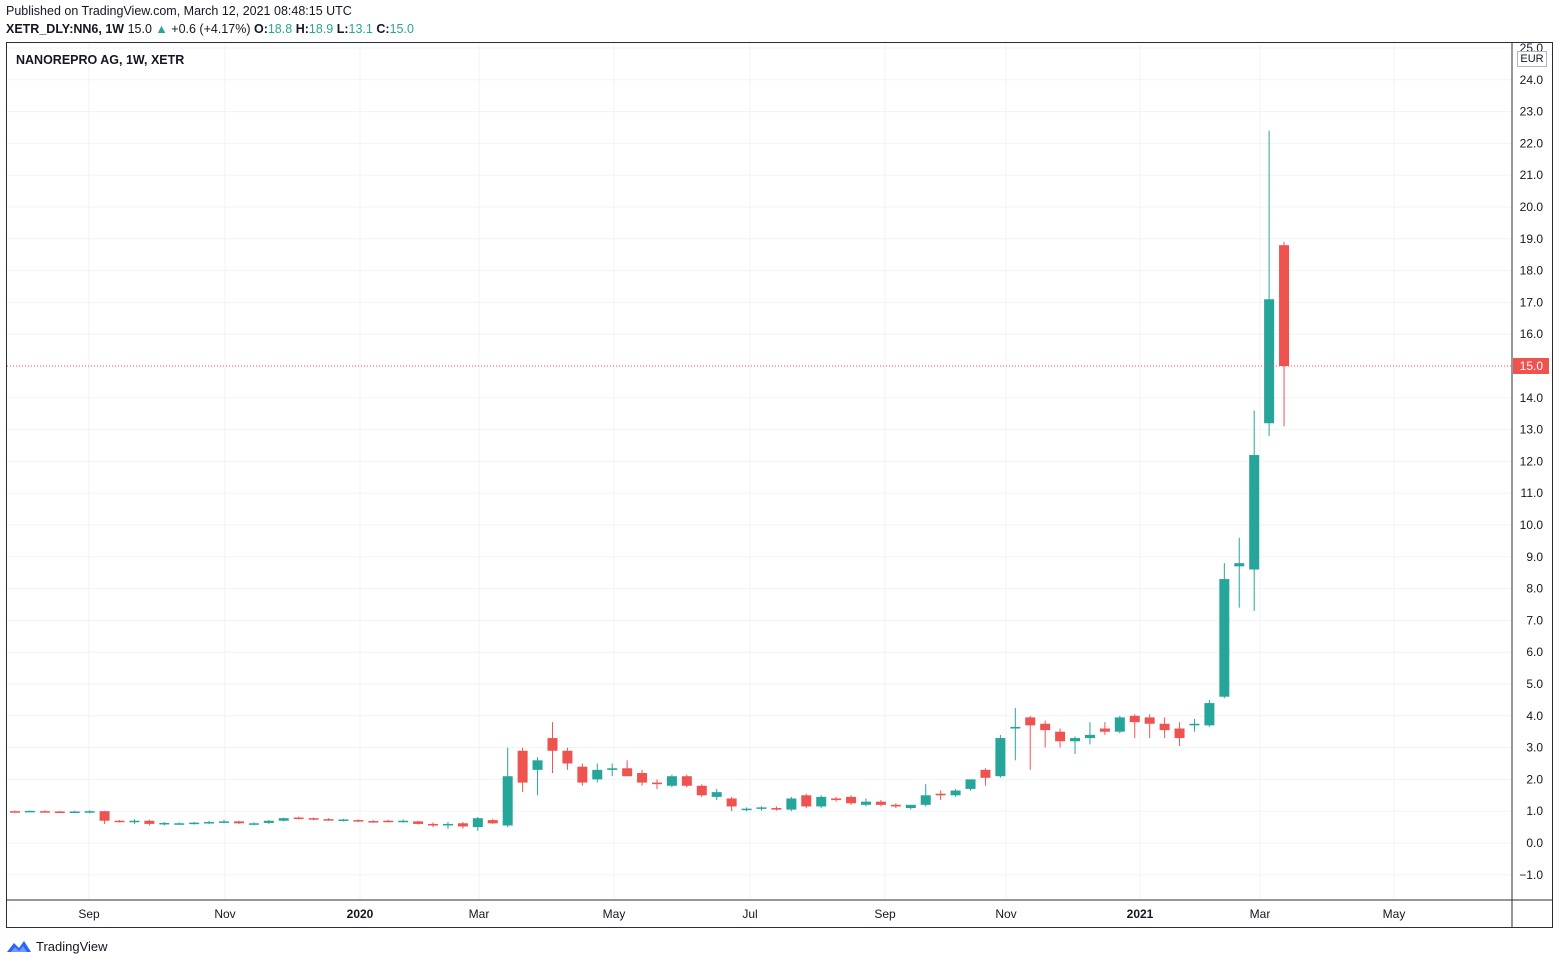  I want to click on chart-title: NANOREPRO AG, 1W, XETR, so click(100, 60).